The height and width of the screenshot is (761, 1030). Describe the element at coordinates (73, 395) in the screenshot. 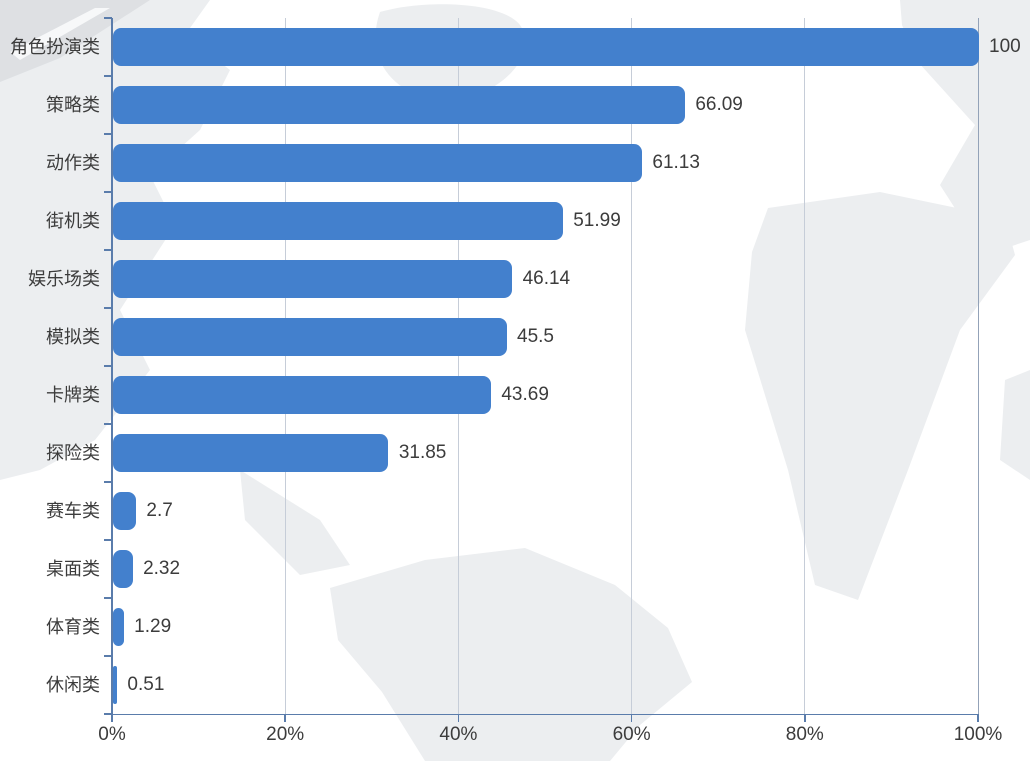

I see `category-label: 卡牌类` at that location.